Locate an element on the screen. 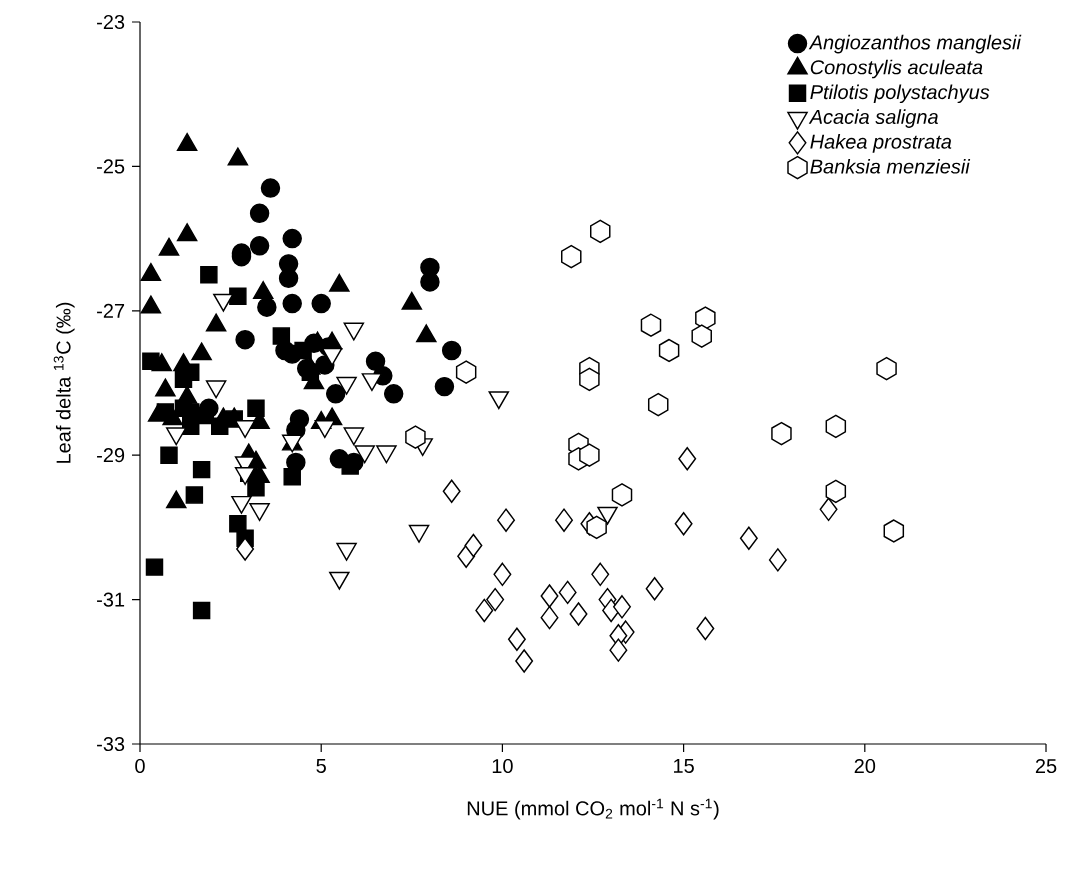 This screenshot has height=871, width=1066. legend-label: Banksia menziesii is located at coordinates (890, 166).